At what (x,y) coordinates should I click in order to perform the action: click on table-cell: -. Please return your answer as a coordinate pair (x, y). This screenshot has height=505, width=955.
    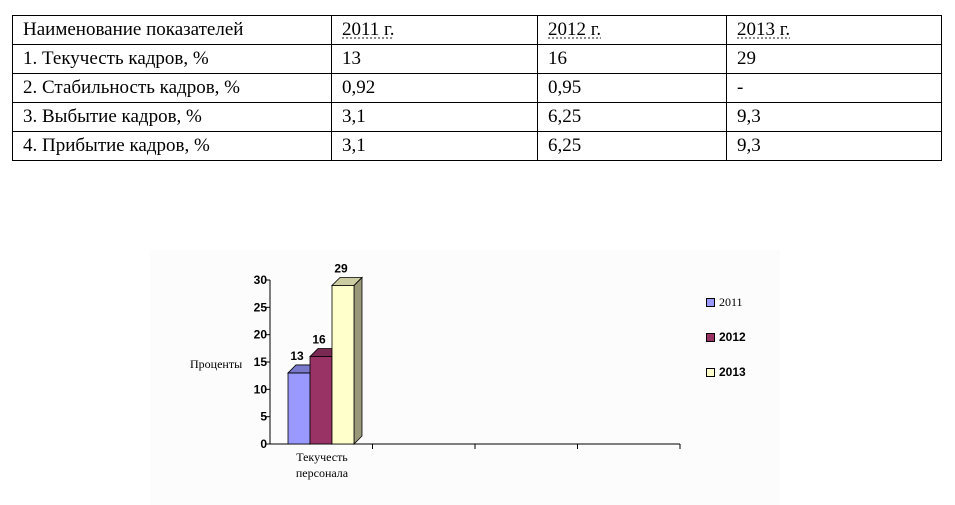
    Looking at the image, I should click on (834, 88).